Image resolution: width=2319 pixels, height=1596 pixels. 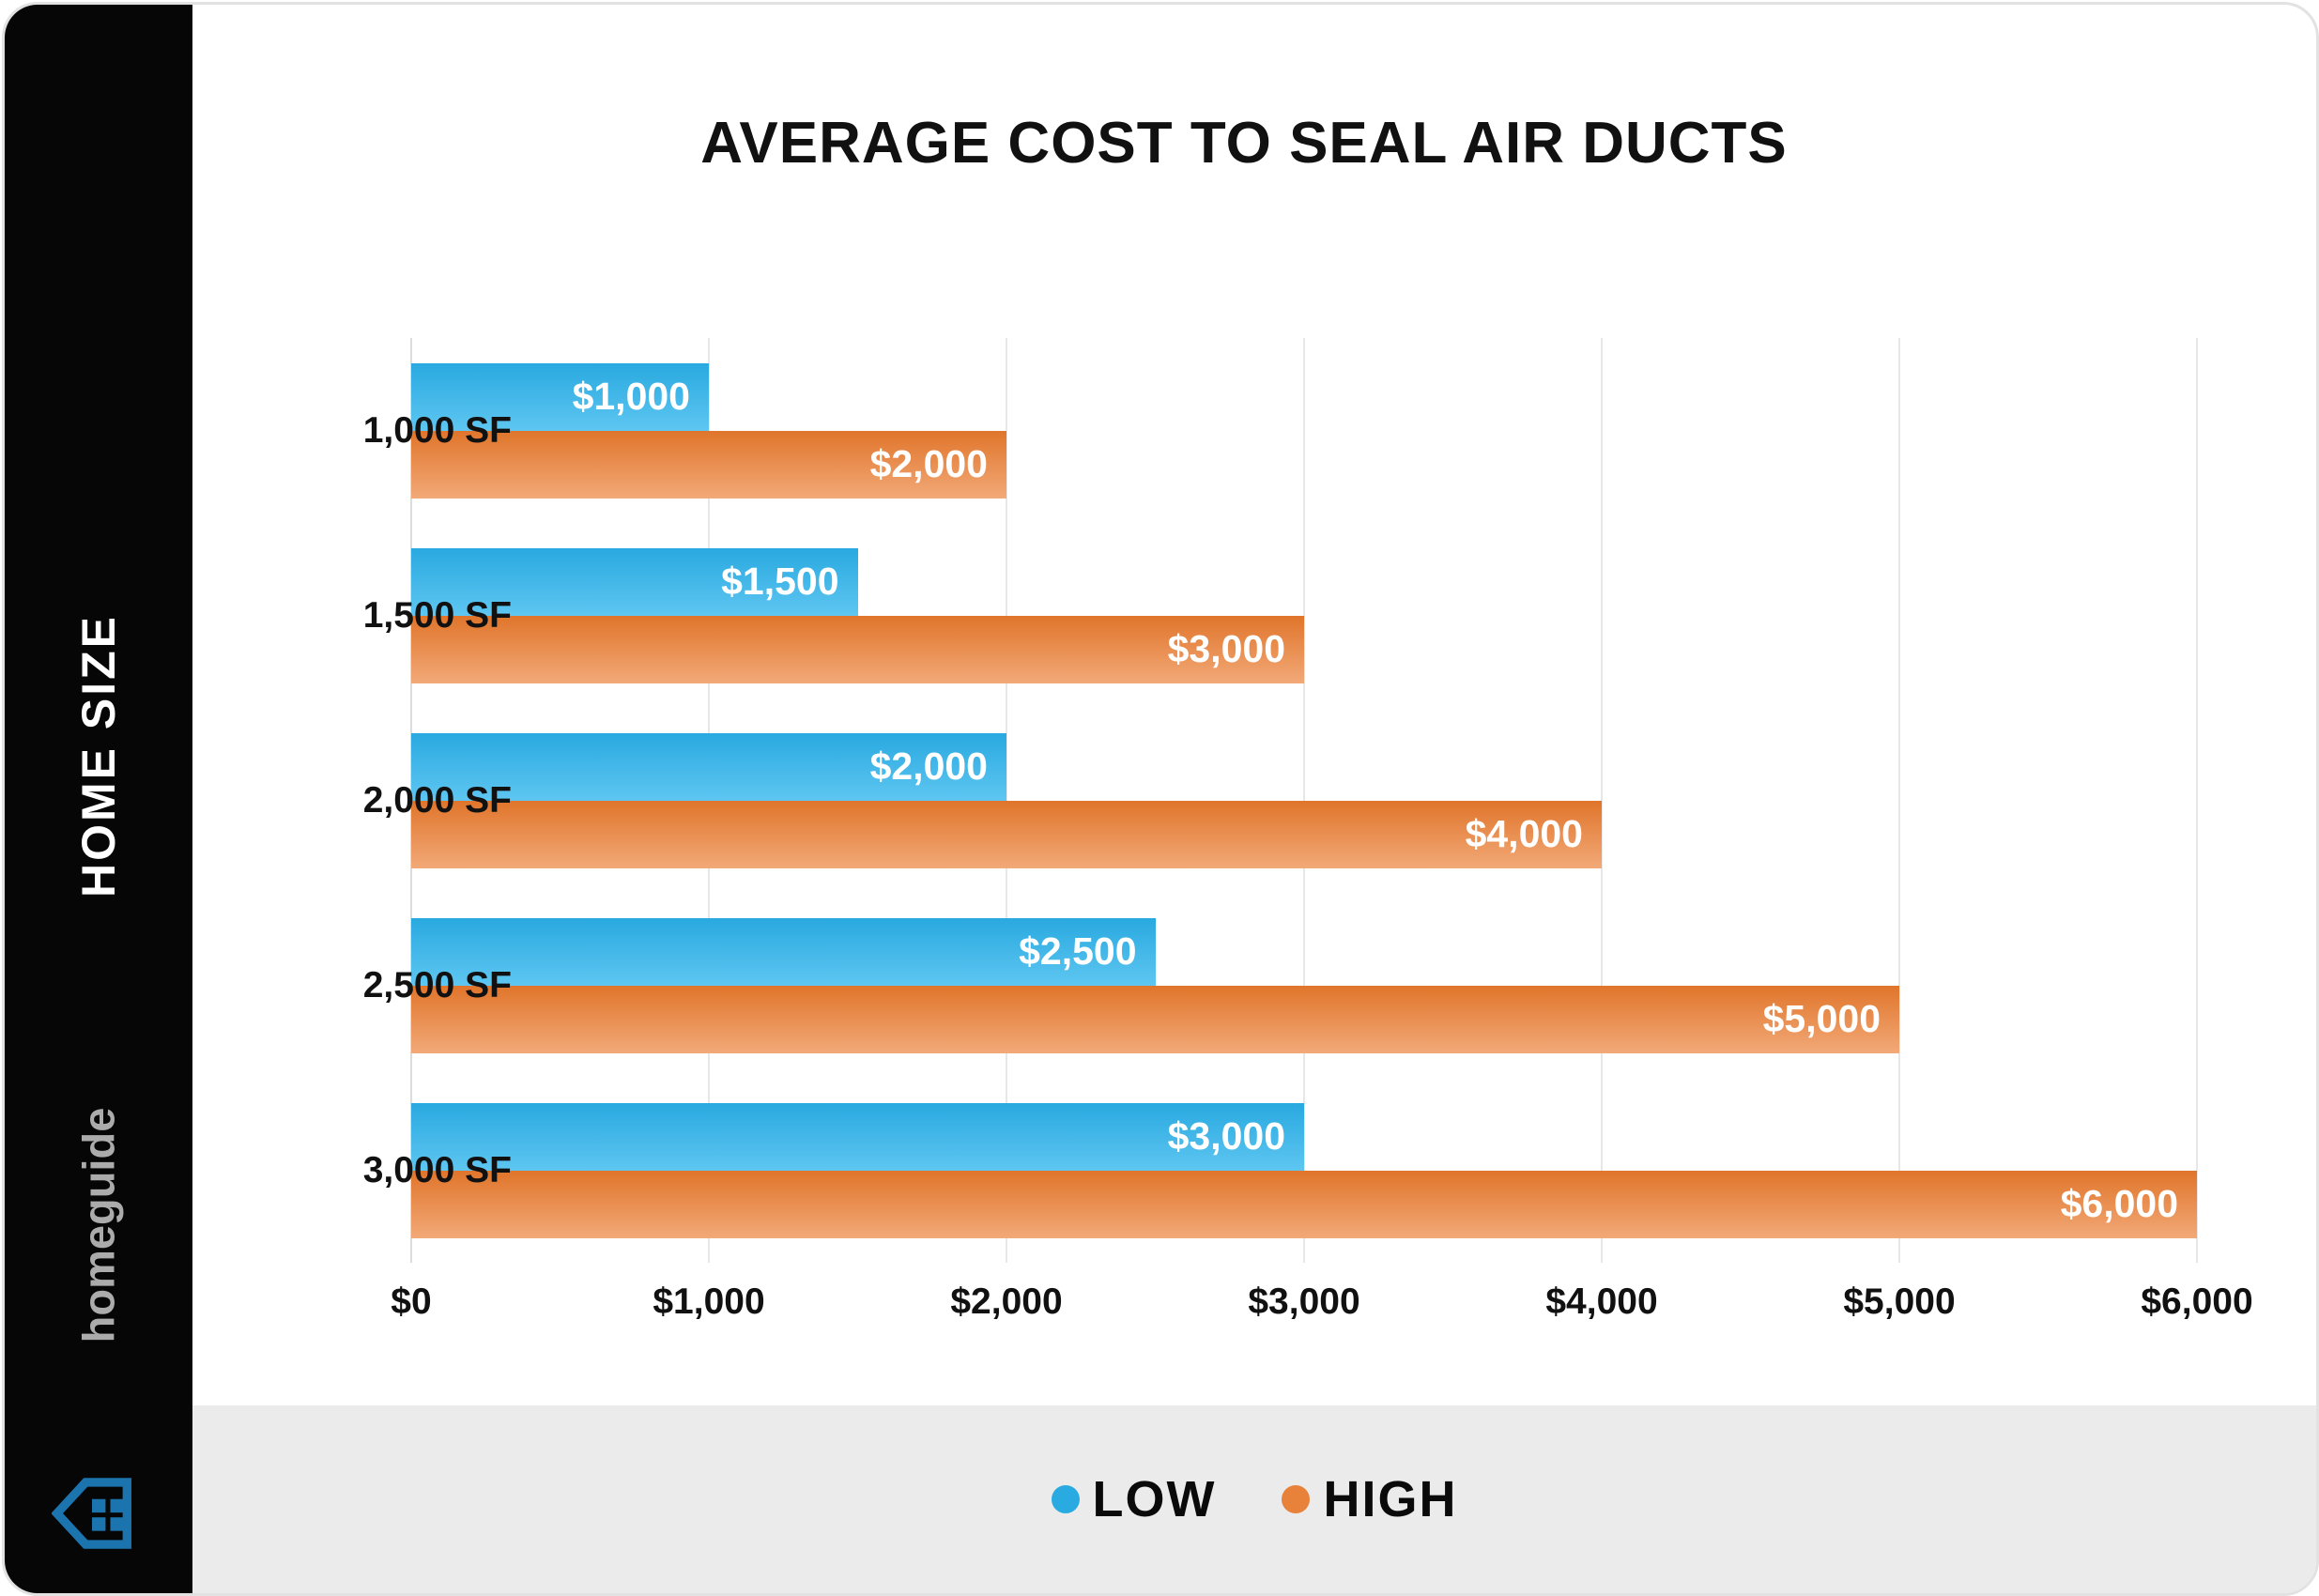 What do you see at coordinates (1155, 1019) in the screenshot?
I see `high-bar: $5,000` at bounding box center [1155, 1019].